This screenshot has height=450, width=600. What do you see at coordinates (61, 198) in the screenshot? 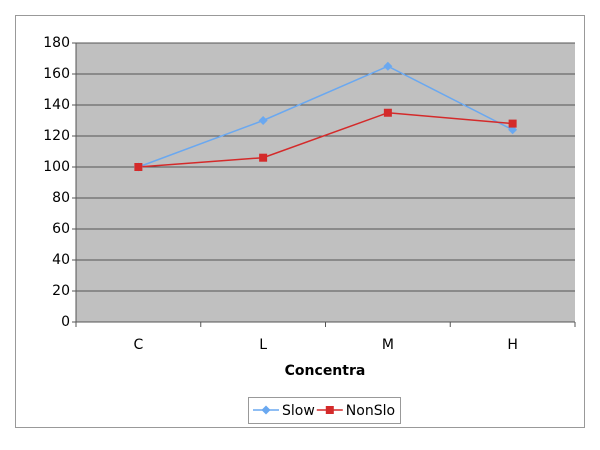
I see `y-tick-label: 80` at bounding box center [61, 198].